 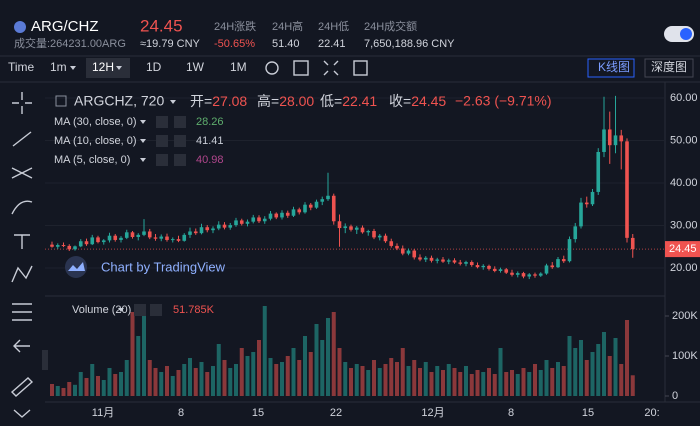 What do you see at coordinates (22, 207) in the screenshot?
I see `brush-tool` at bounding box center [22, 207].